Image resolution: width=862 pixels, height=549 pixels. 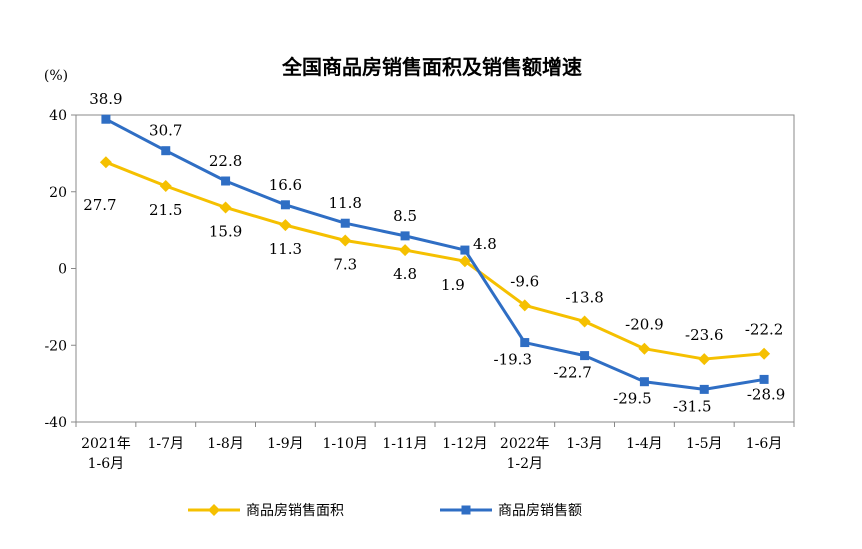 I want to click on y-tick-label: 0, so click(x=62, y=270).